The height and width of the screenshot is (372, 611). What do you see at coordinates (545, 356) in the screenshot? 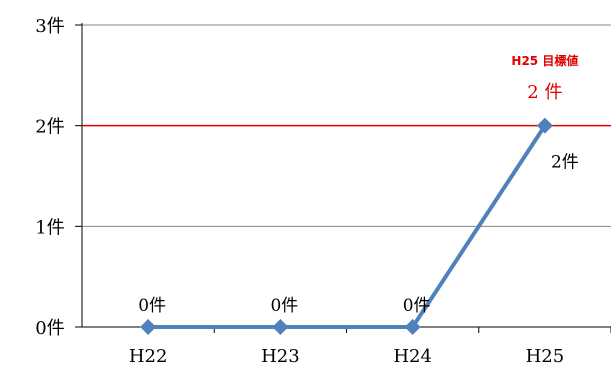
I see `x-tick-label: H25` at bounding box center [545, 356].